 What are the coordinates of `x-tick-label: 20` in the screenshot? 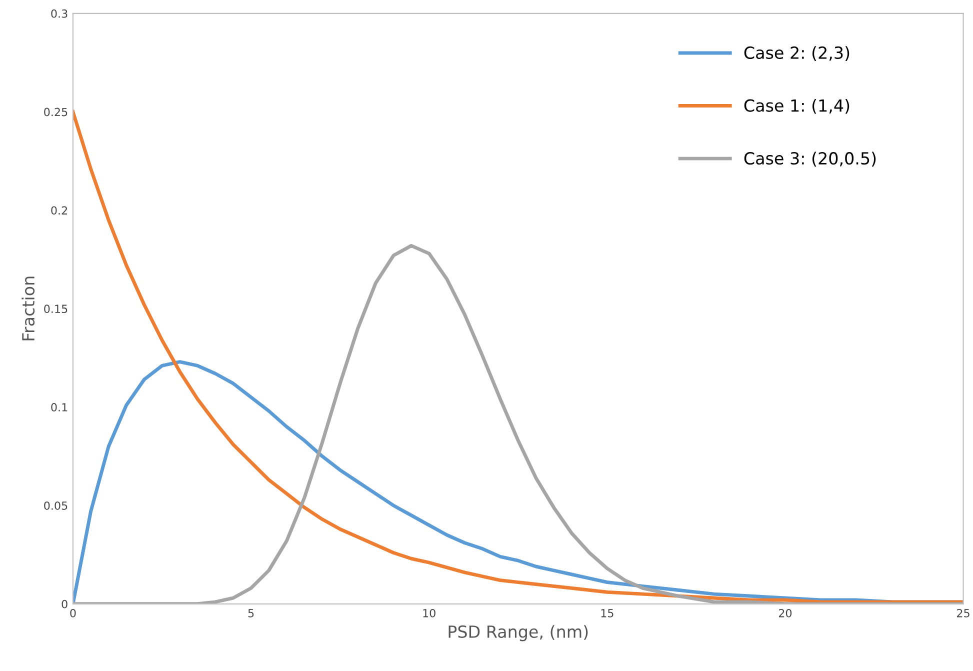 It's located at (785, 613).